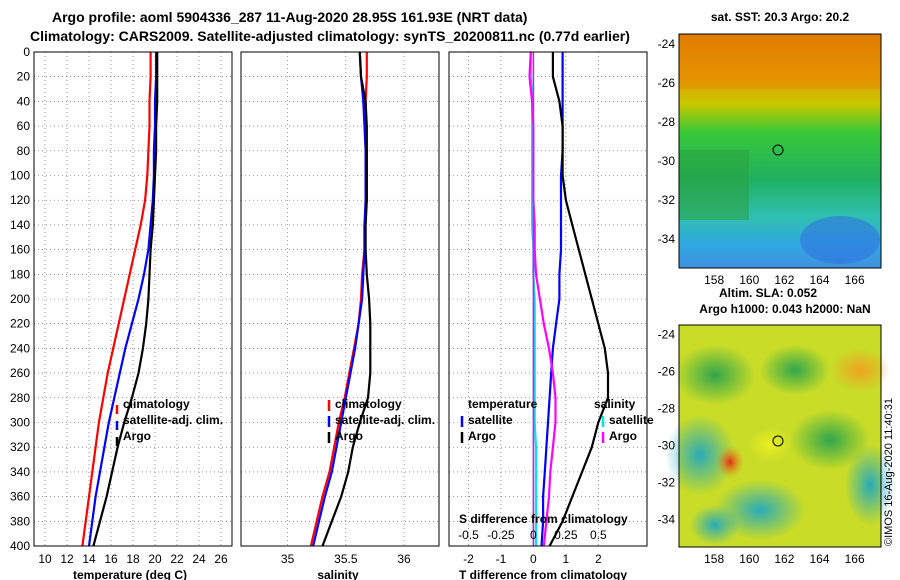 This screenshot has width=900, height=580. What do you see at coordinates (20, 521) in the screenshot?
I see `y-tick-label: 380` at bounding box center [20, 521].